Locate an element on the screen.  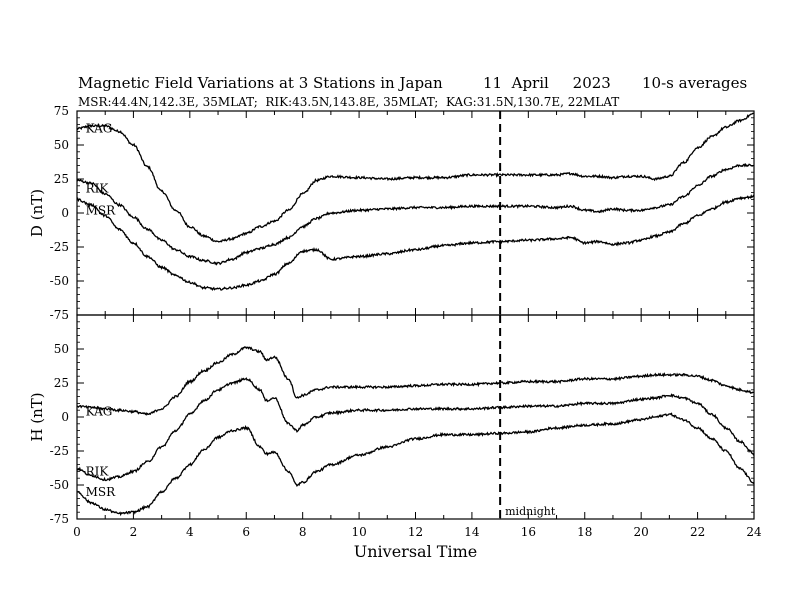
y-axis-label: D (nT) is located at coordinates (37, 213).